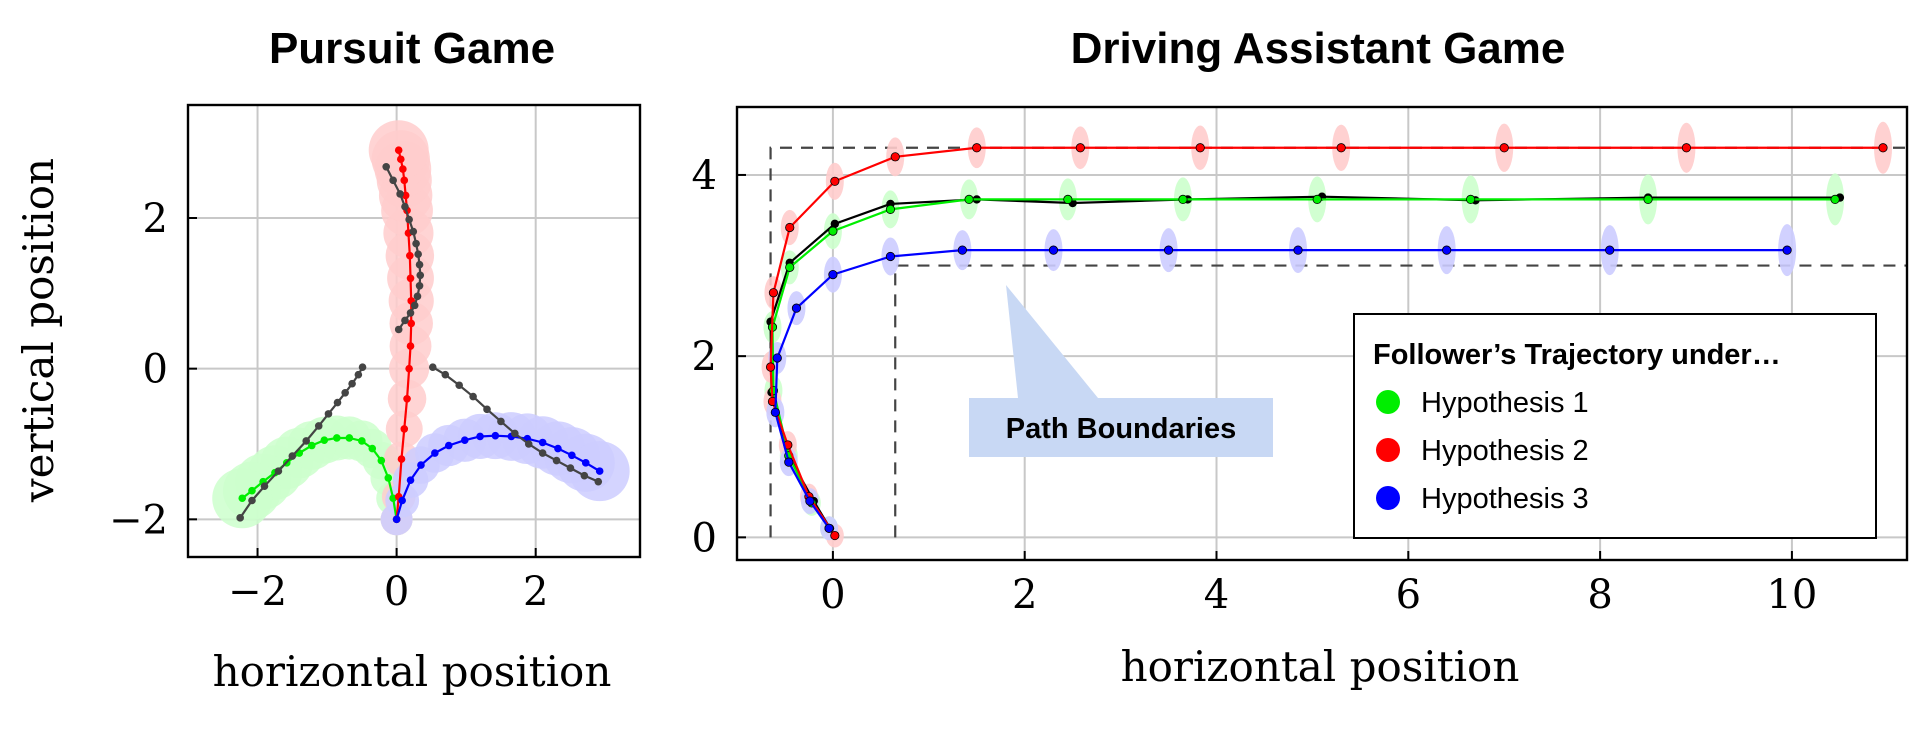 The image size is (1917, 729). What do you see at coordinates (1505, 451) in the screenshot?
I see `legend-label: Hypothesis 2` at bounding box center [1505, 451].